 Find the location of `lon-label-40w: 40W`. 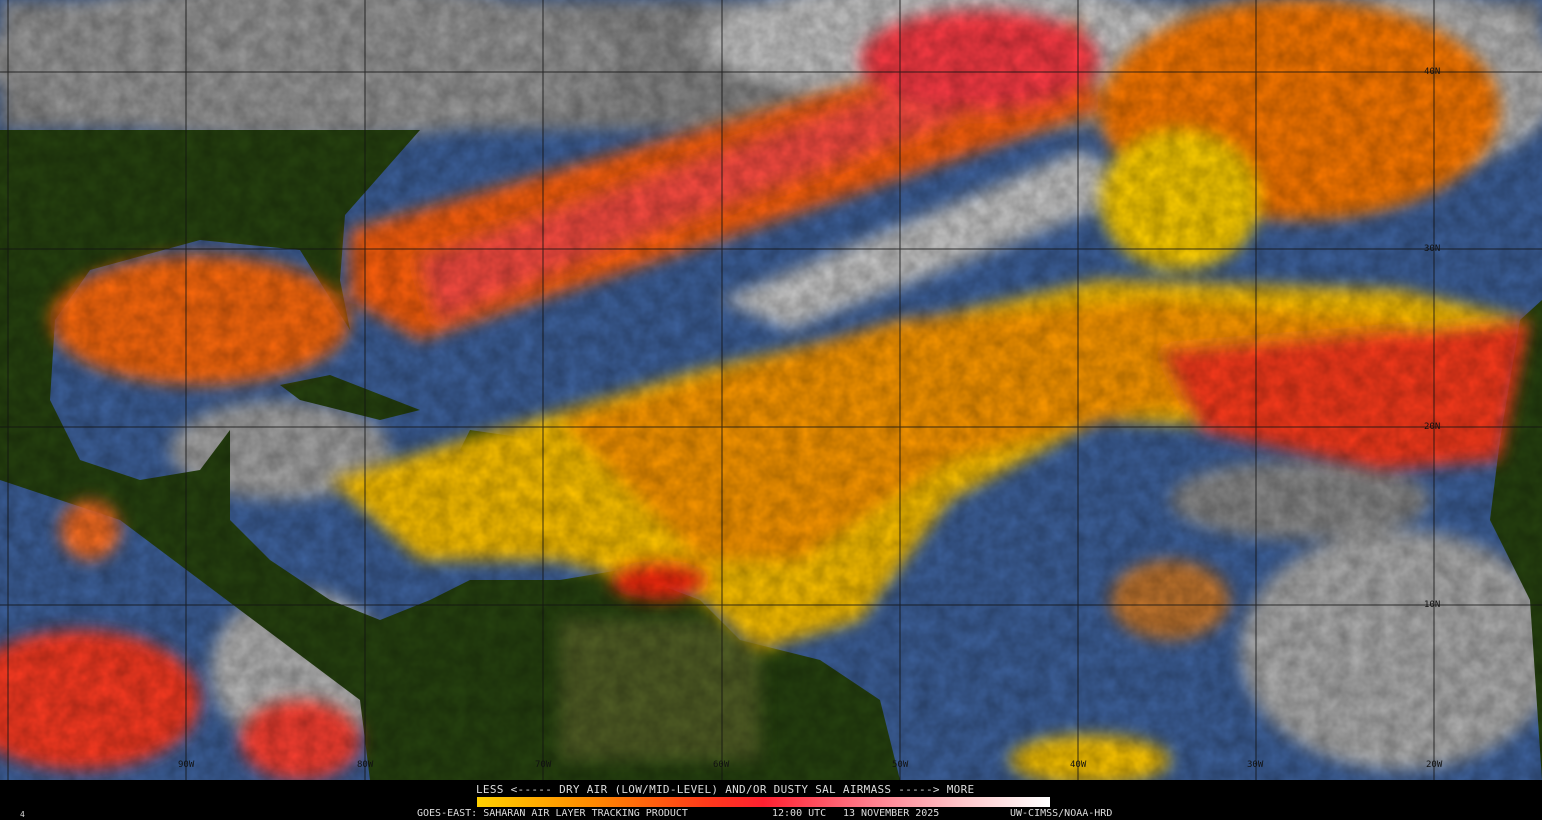

lon-label-40w: 40W is located at coordinates (1078, 765).